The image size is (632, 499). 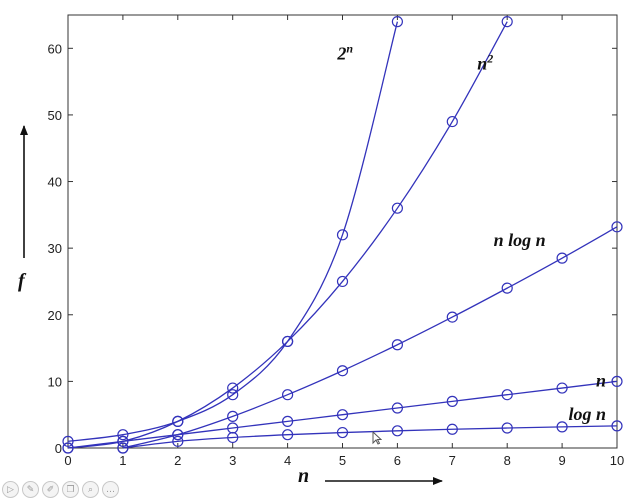 I want to click on y-tick-label: 10, so click(x=55, y=381).